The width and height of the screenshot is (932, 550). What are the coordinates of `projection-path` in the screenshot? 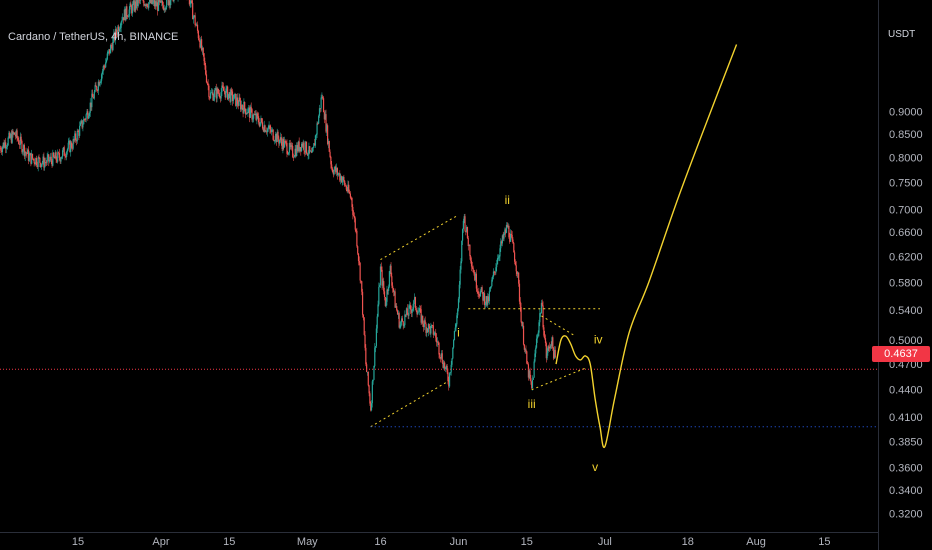 It's located at (646, 246).